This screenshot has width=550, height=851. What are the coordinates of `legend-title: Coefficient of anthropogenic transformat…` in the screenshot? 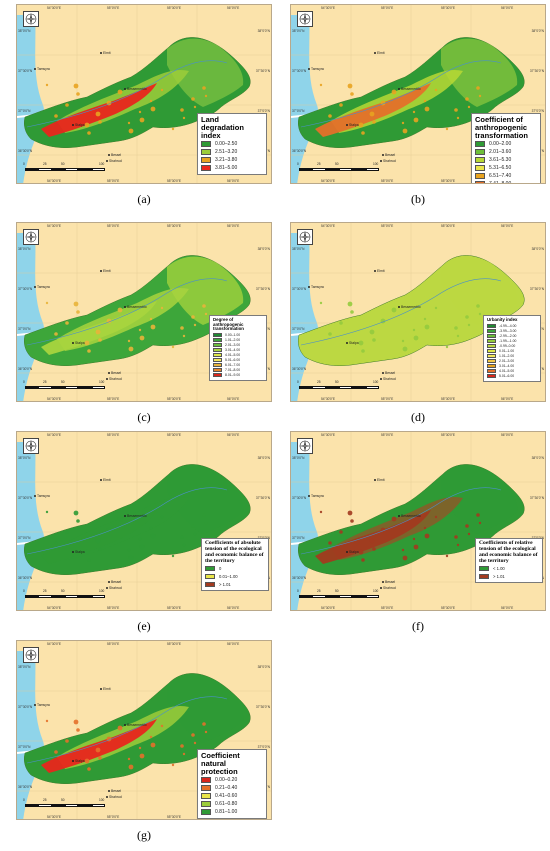 It's located at (501, 127).